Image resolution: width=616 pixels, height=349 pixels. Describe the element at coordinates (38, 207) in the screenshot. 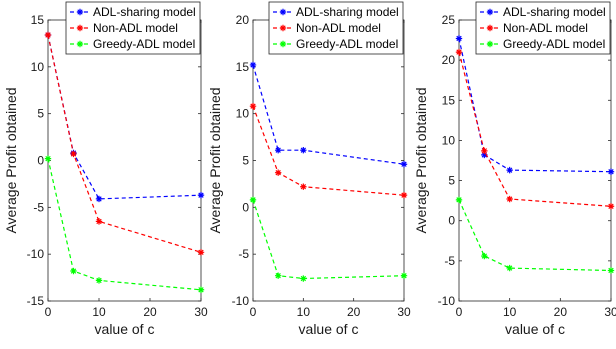

I see `y-tick-label: -5` at that location.